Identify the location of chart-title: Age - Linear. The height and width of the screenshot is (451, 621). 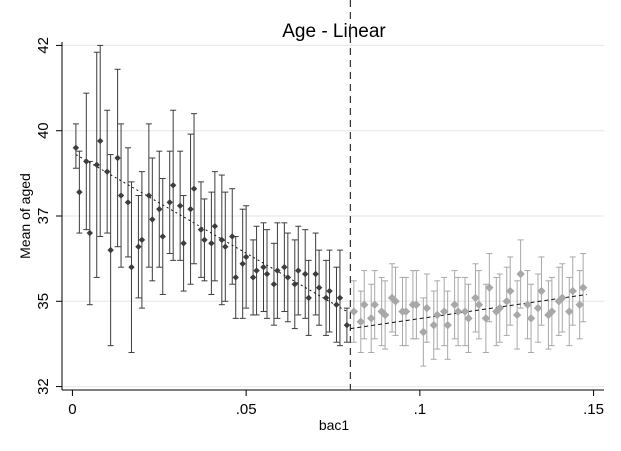
(334, 31).